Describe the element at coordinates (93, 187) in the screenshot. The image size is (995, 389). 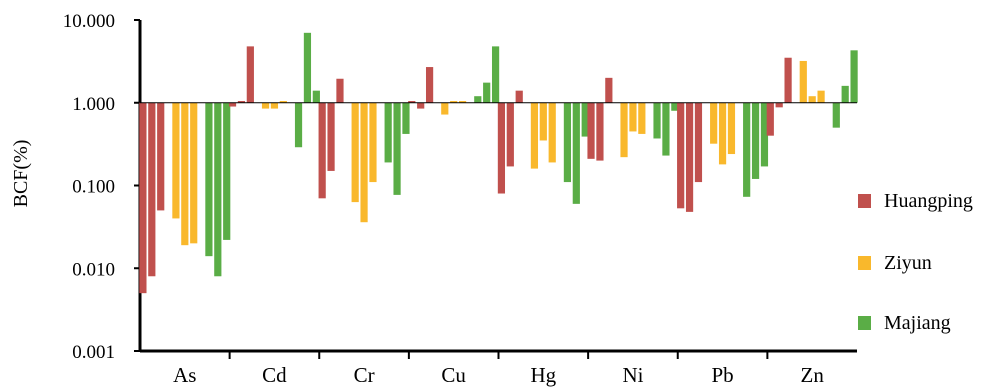
I see `y-tick-label: 0.100` at that location.